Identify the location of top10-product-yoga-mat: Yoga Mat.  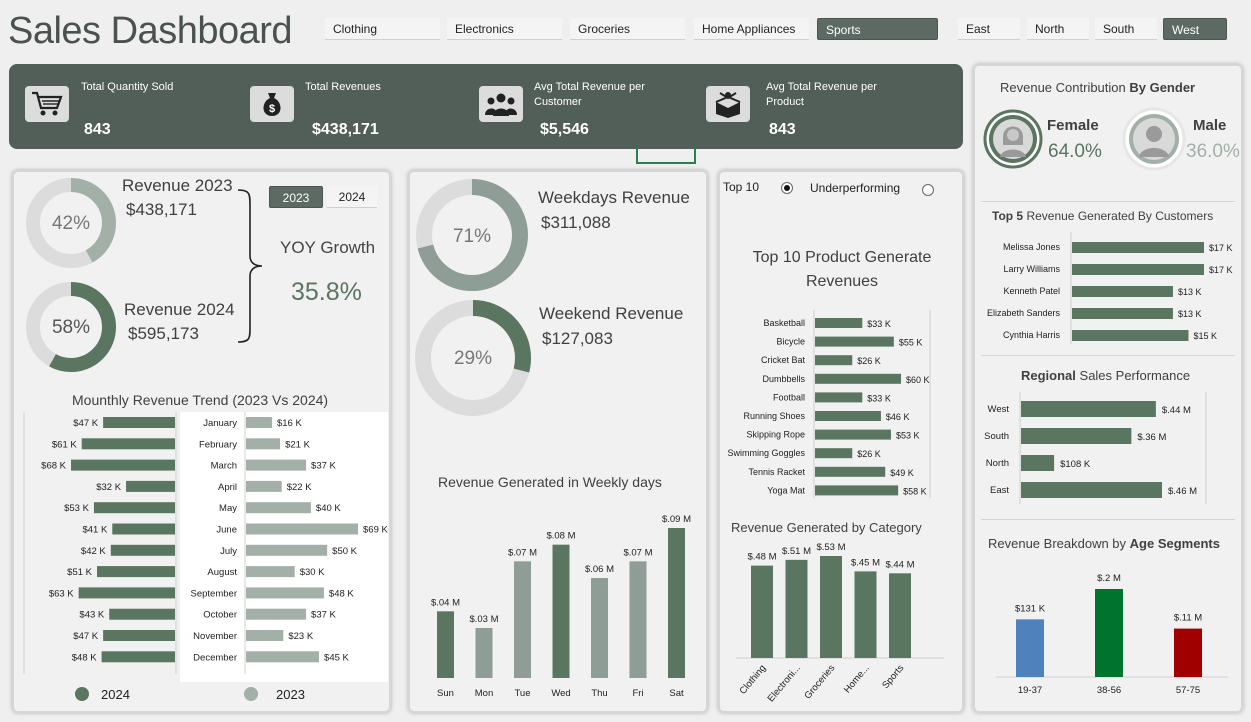
(786, 490).